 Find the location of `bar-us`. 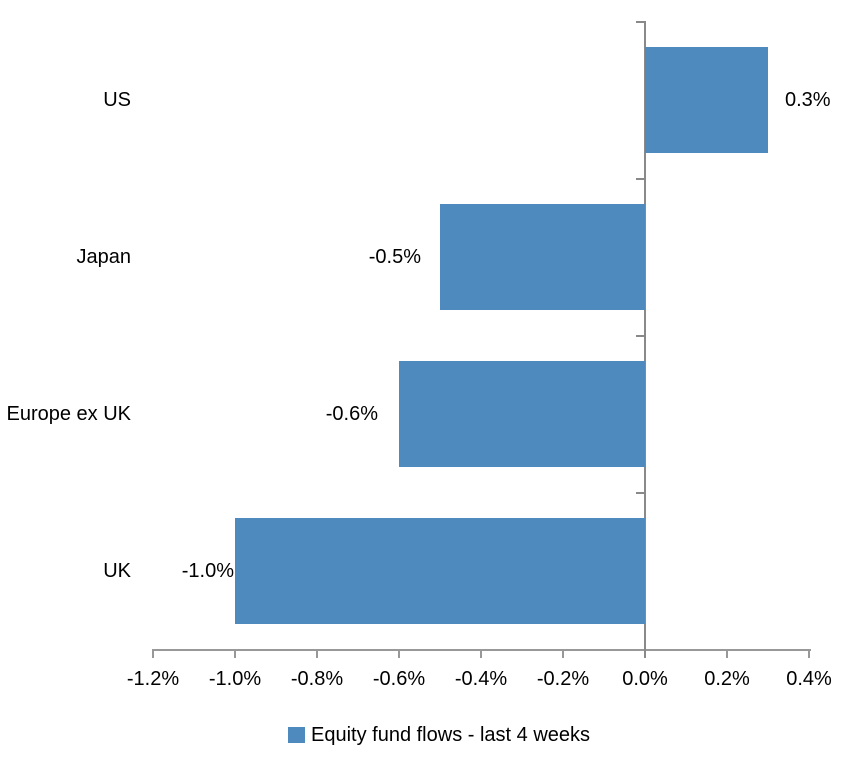

bar-us is located at coordinates (706, 100).